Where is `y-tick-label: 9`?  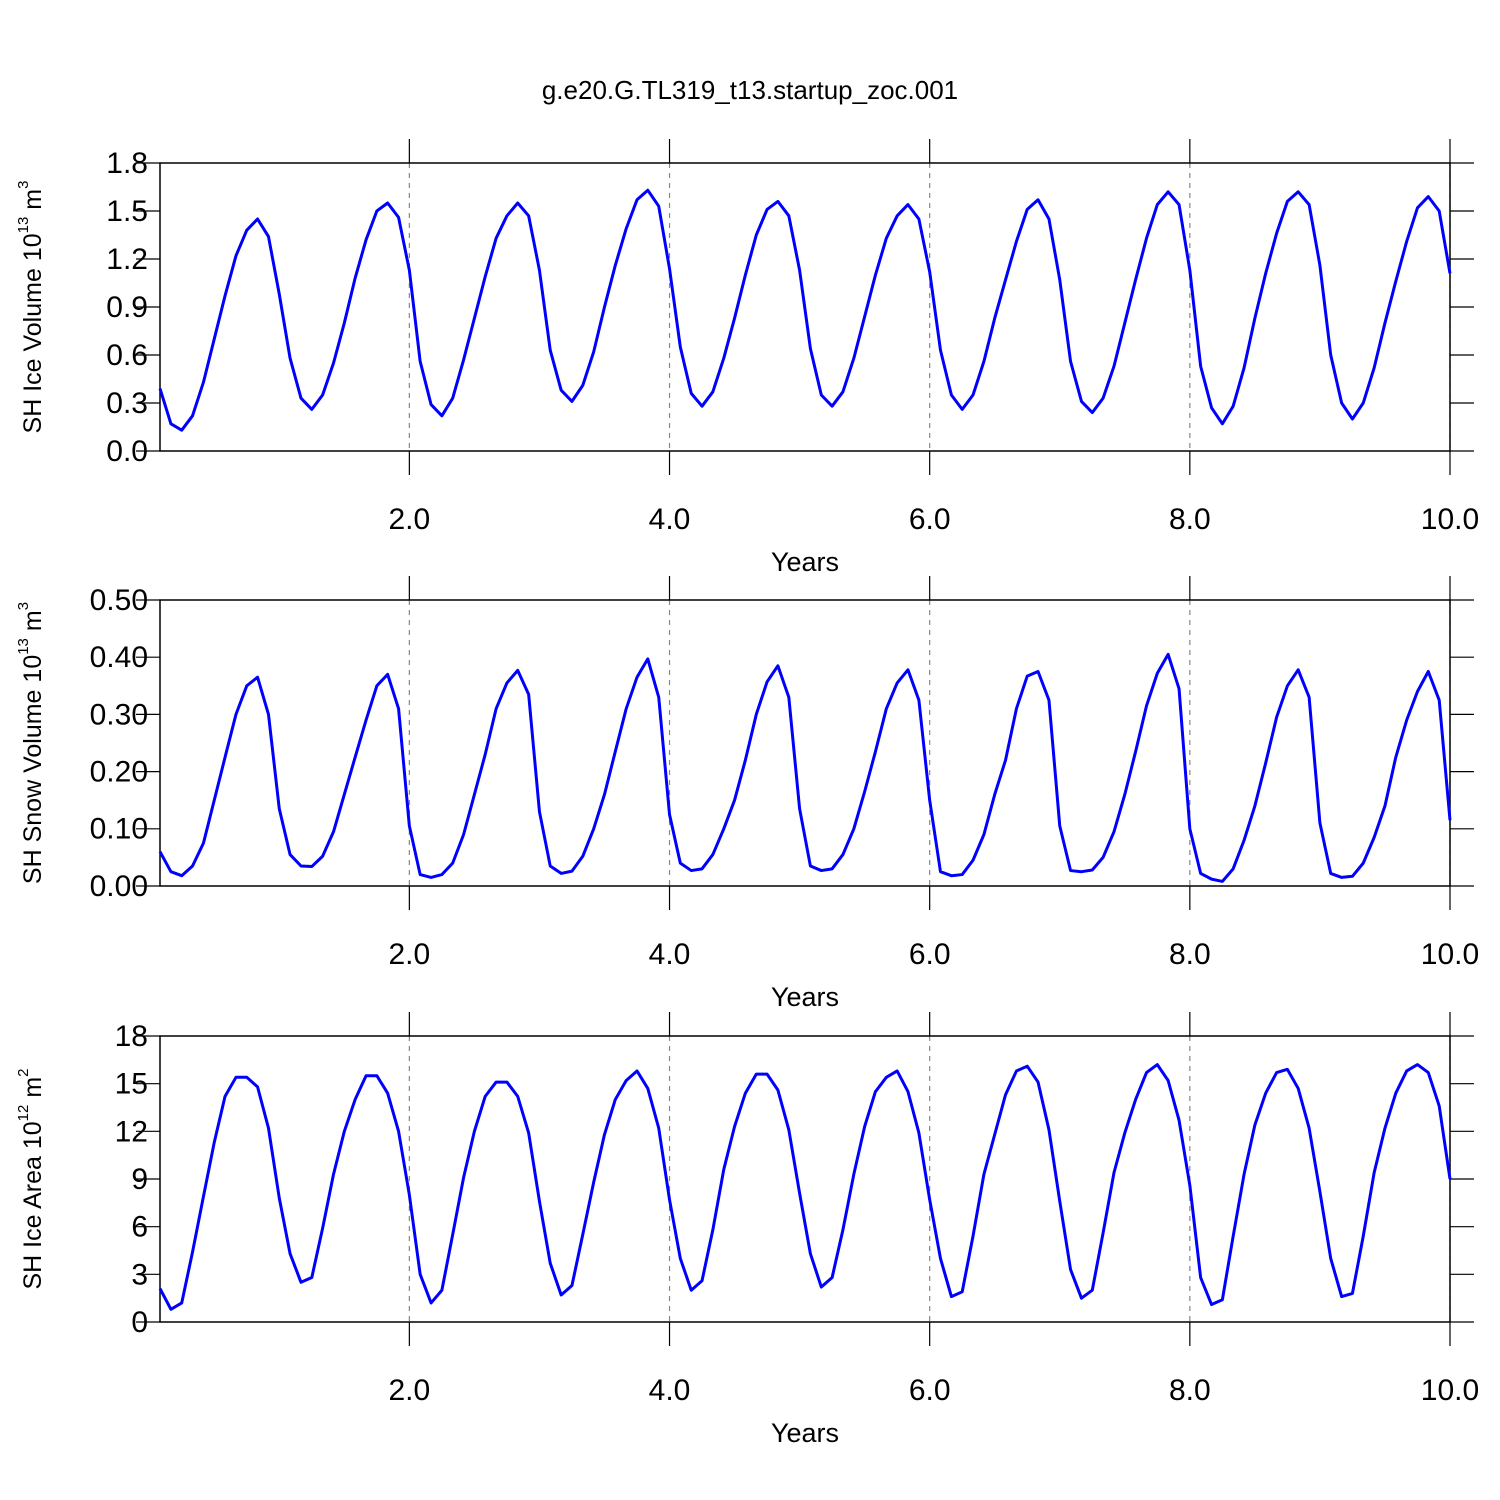
y-tick-label: 9 is located at coordinates (139, 1179).